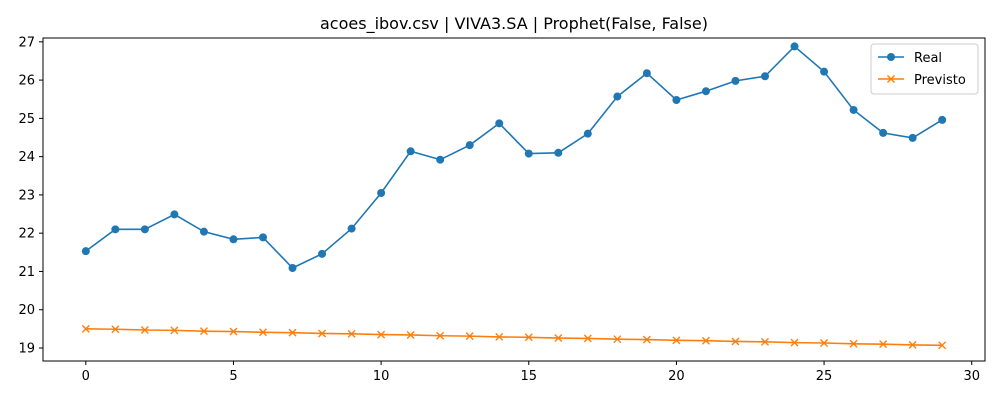 This screenshot has width=1000, height=404. Describe the element at coordinates (26, 348) in the screenshot. I see `y-tick-label: 19` at that location.